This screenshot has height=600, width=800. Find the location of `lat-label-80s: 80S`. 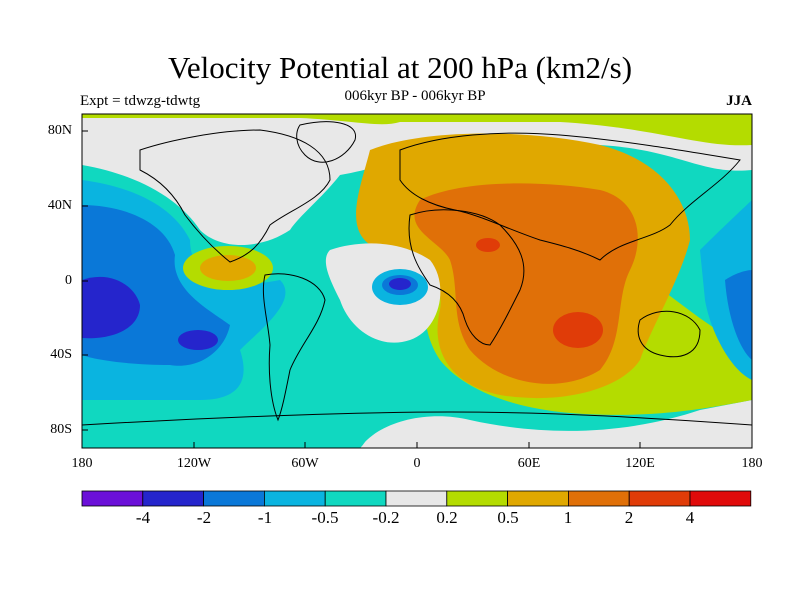

lat-label-80s: 80S is located at coordinates (61, 429).